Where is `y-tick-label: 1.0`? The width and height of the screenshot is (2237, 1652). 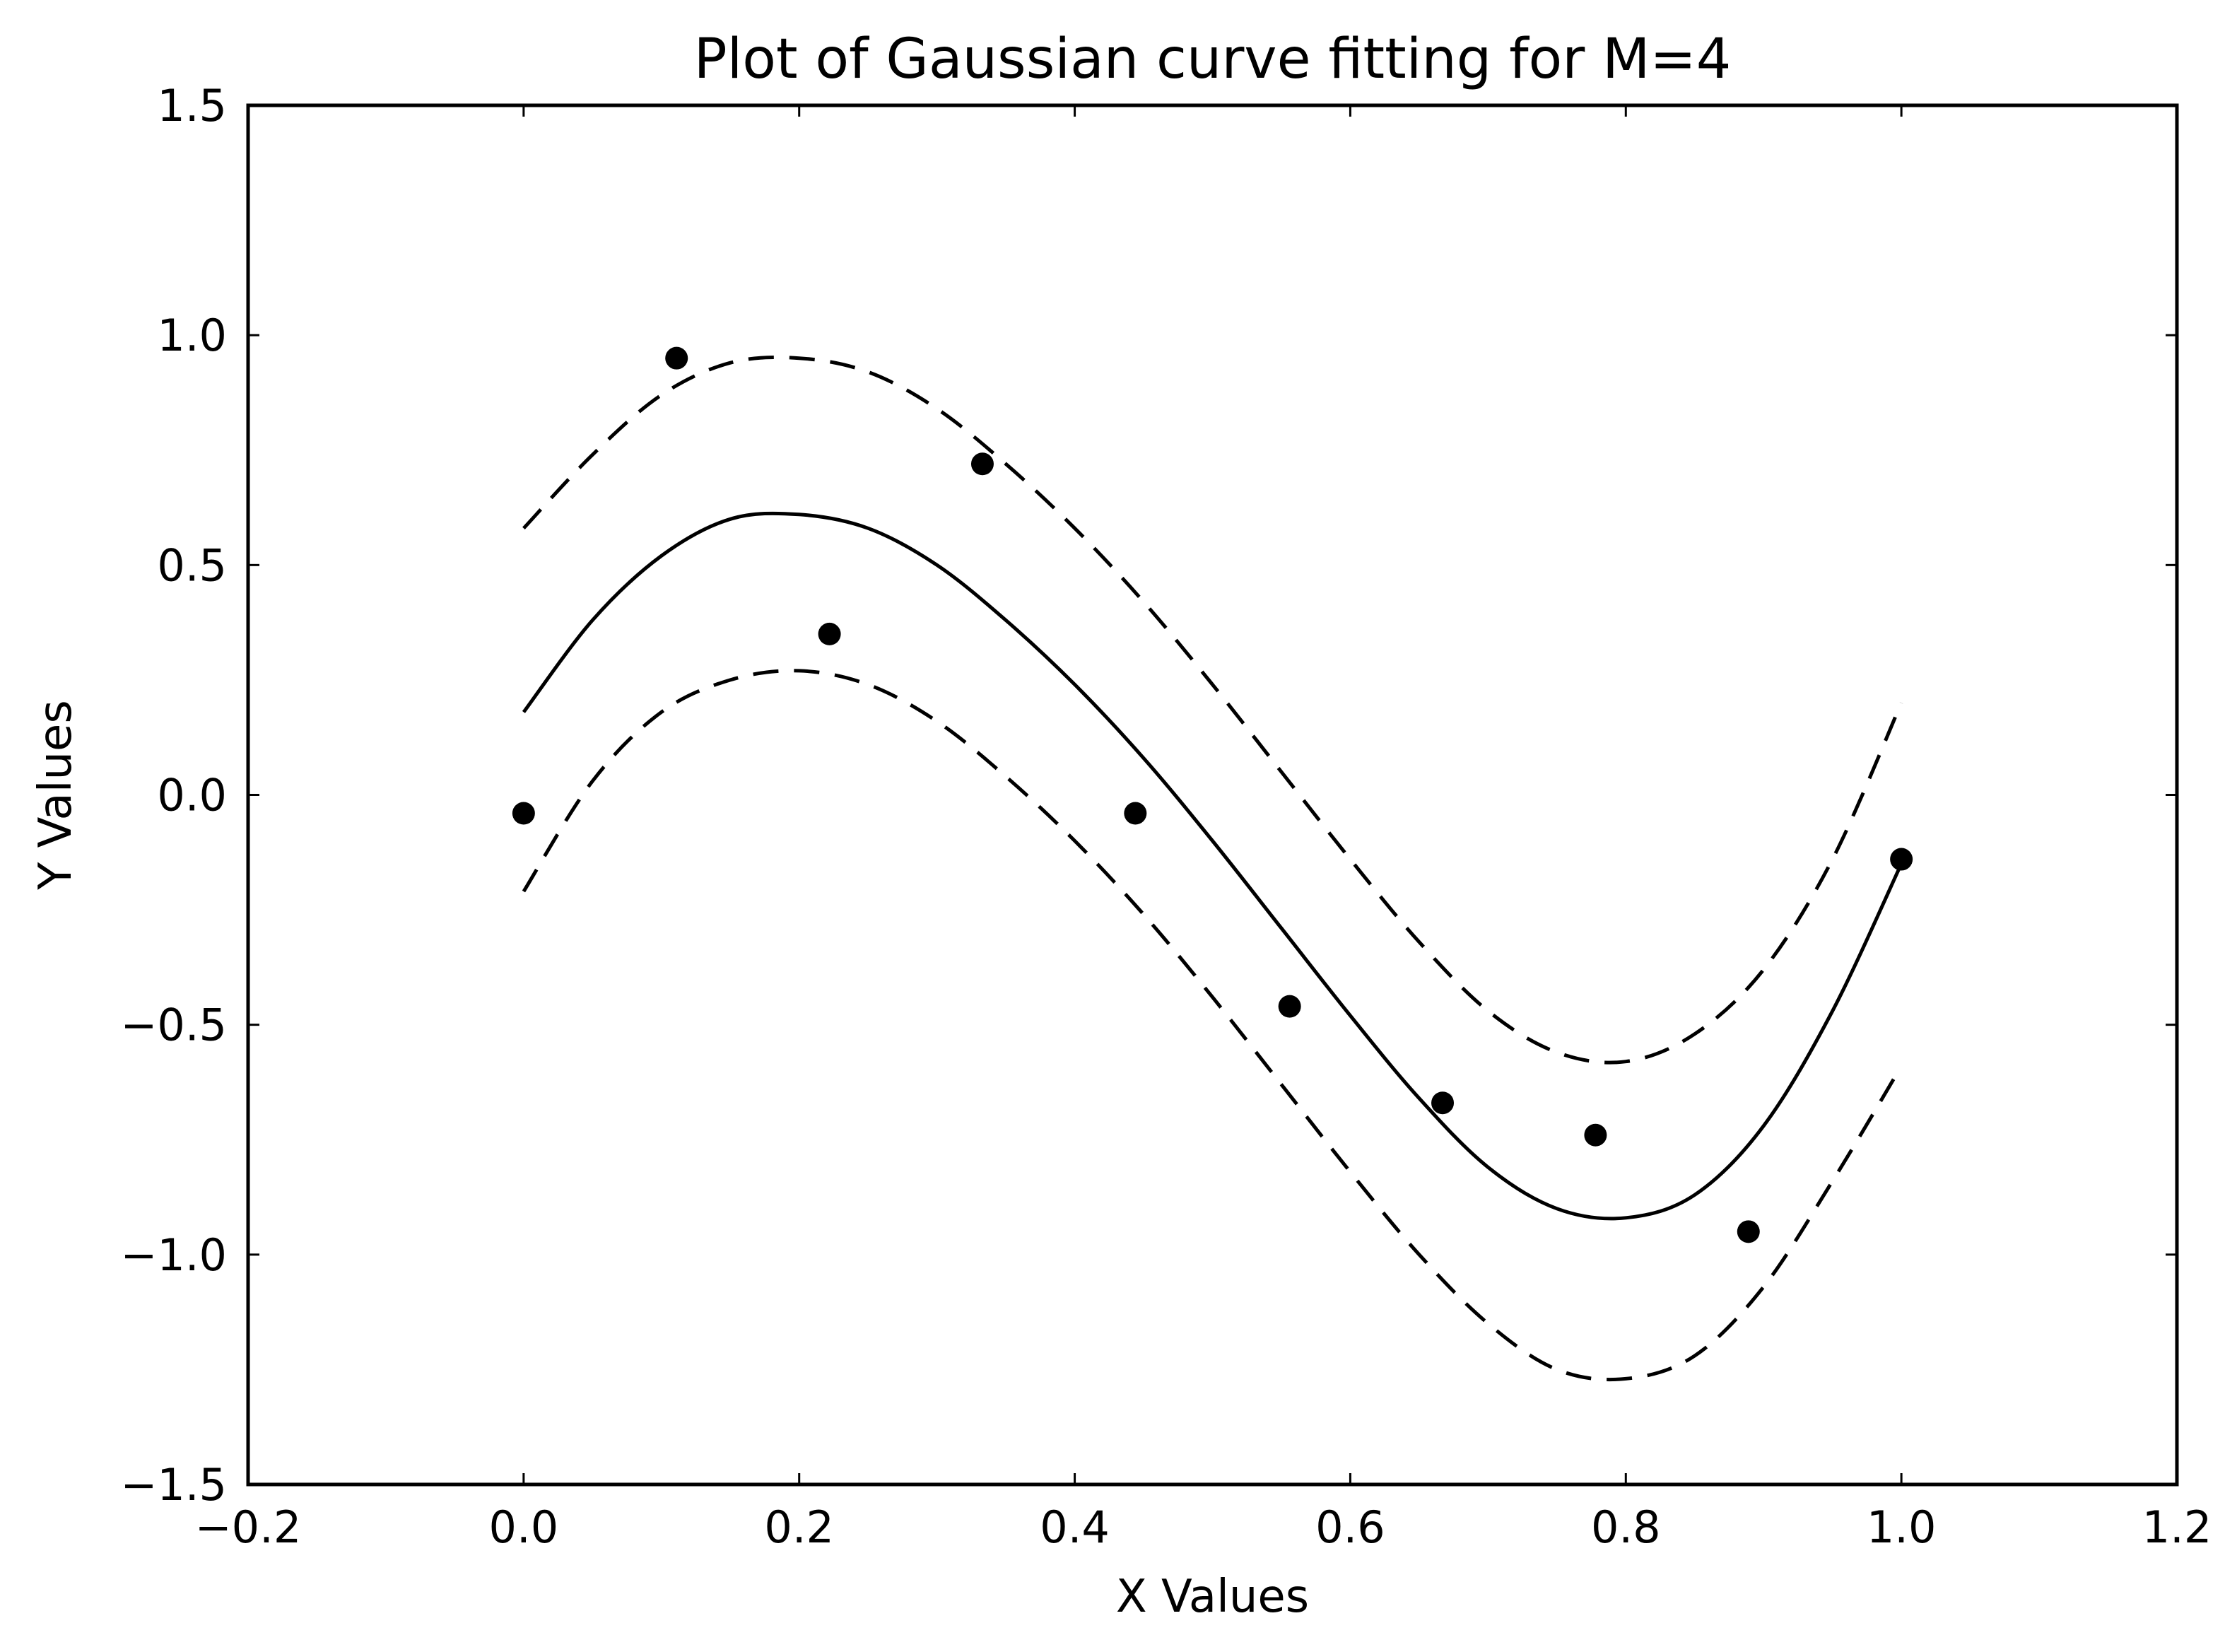
y-tick-label: 1.0 is located at coordinates (192, 335).